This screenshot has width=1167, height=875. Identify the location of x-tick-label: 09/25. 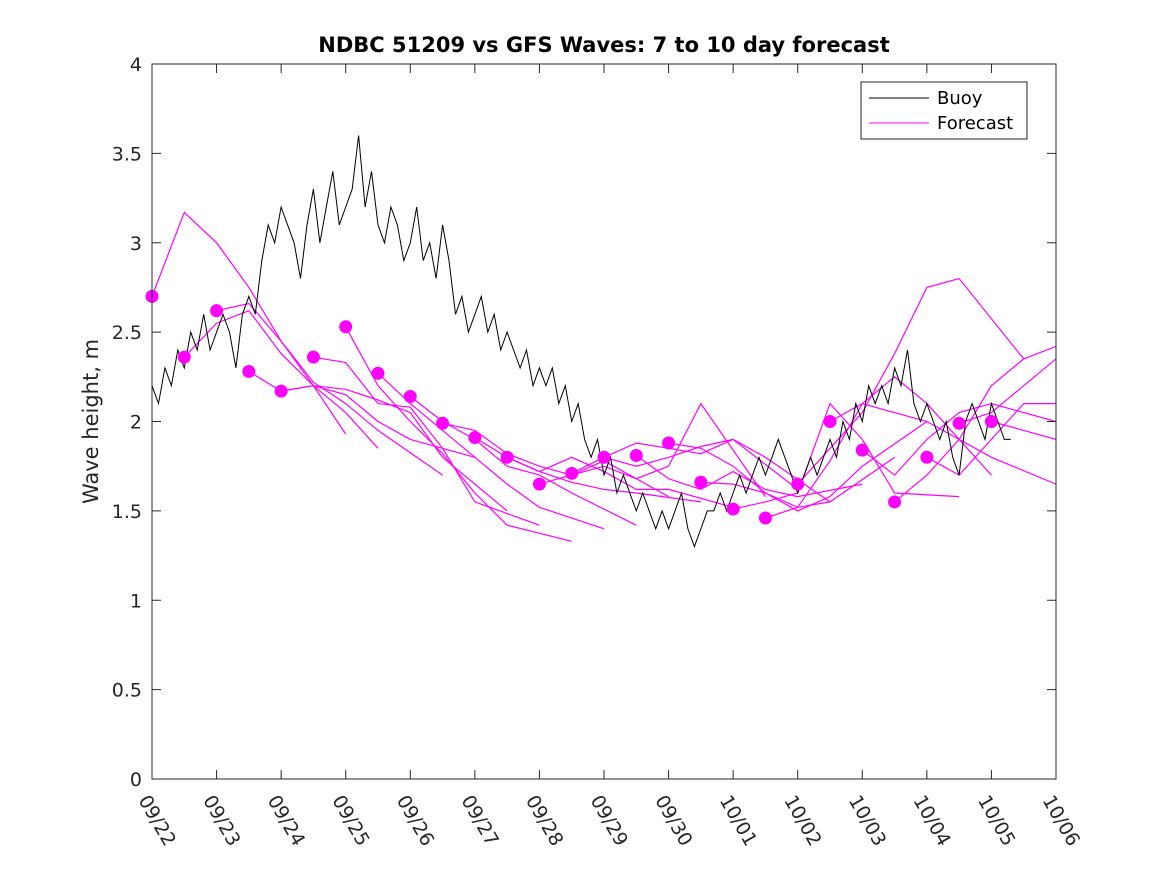
(350, 821).